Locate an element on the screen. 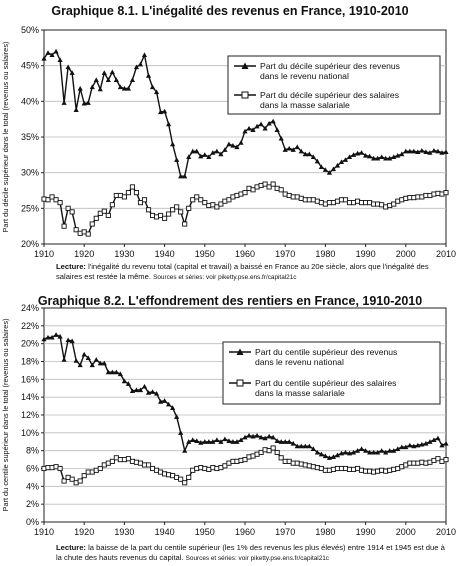  y-tick-label: 35% is located at coordinates (30, 137).